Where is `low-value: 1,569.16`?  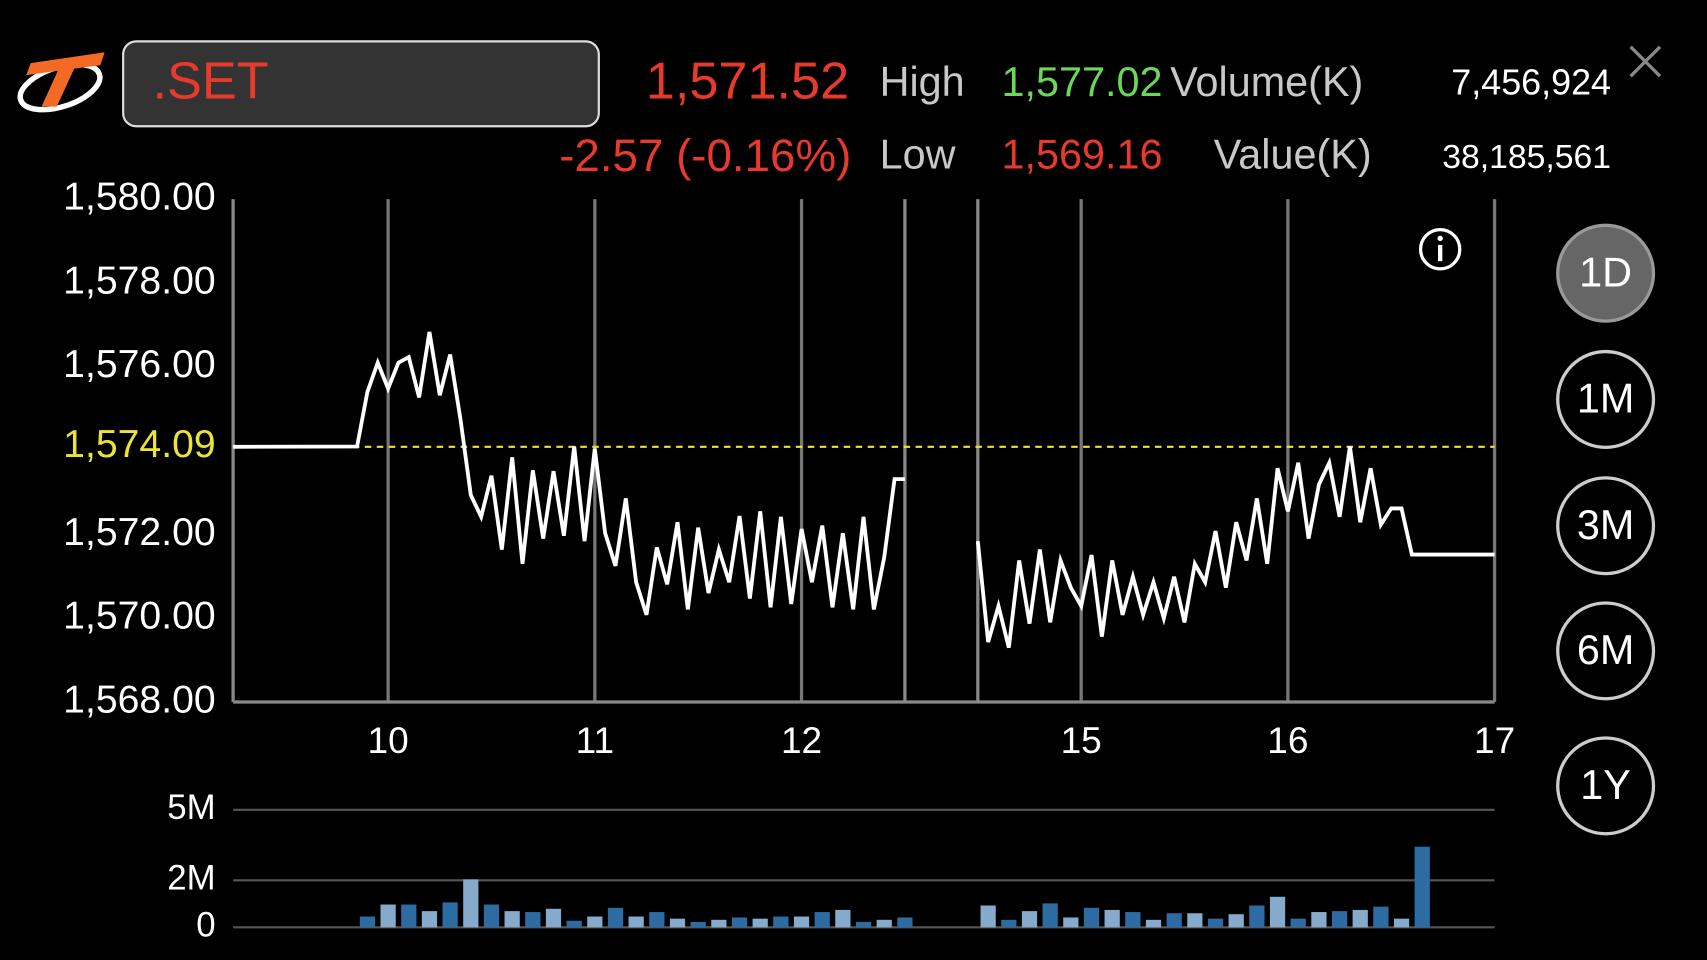 low-value: 1,569.16 is located at coordinates (1082, 155).